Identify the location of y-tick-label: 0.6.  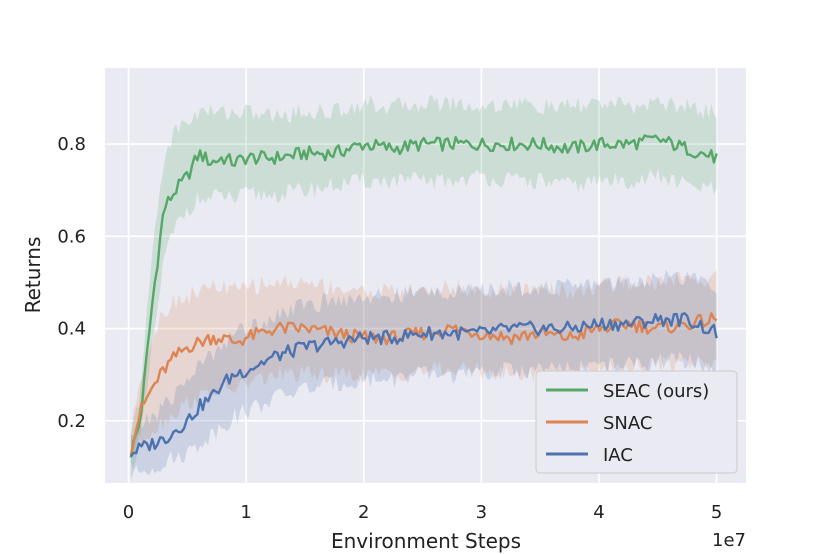
(71, 236).